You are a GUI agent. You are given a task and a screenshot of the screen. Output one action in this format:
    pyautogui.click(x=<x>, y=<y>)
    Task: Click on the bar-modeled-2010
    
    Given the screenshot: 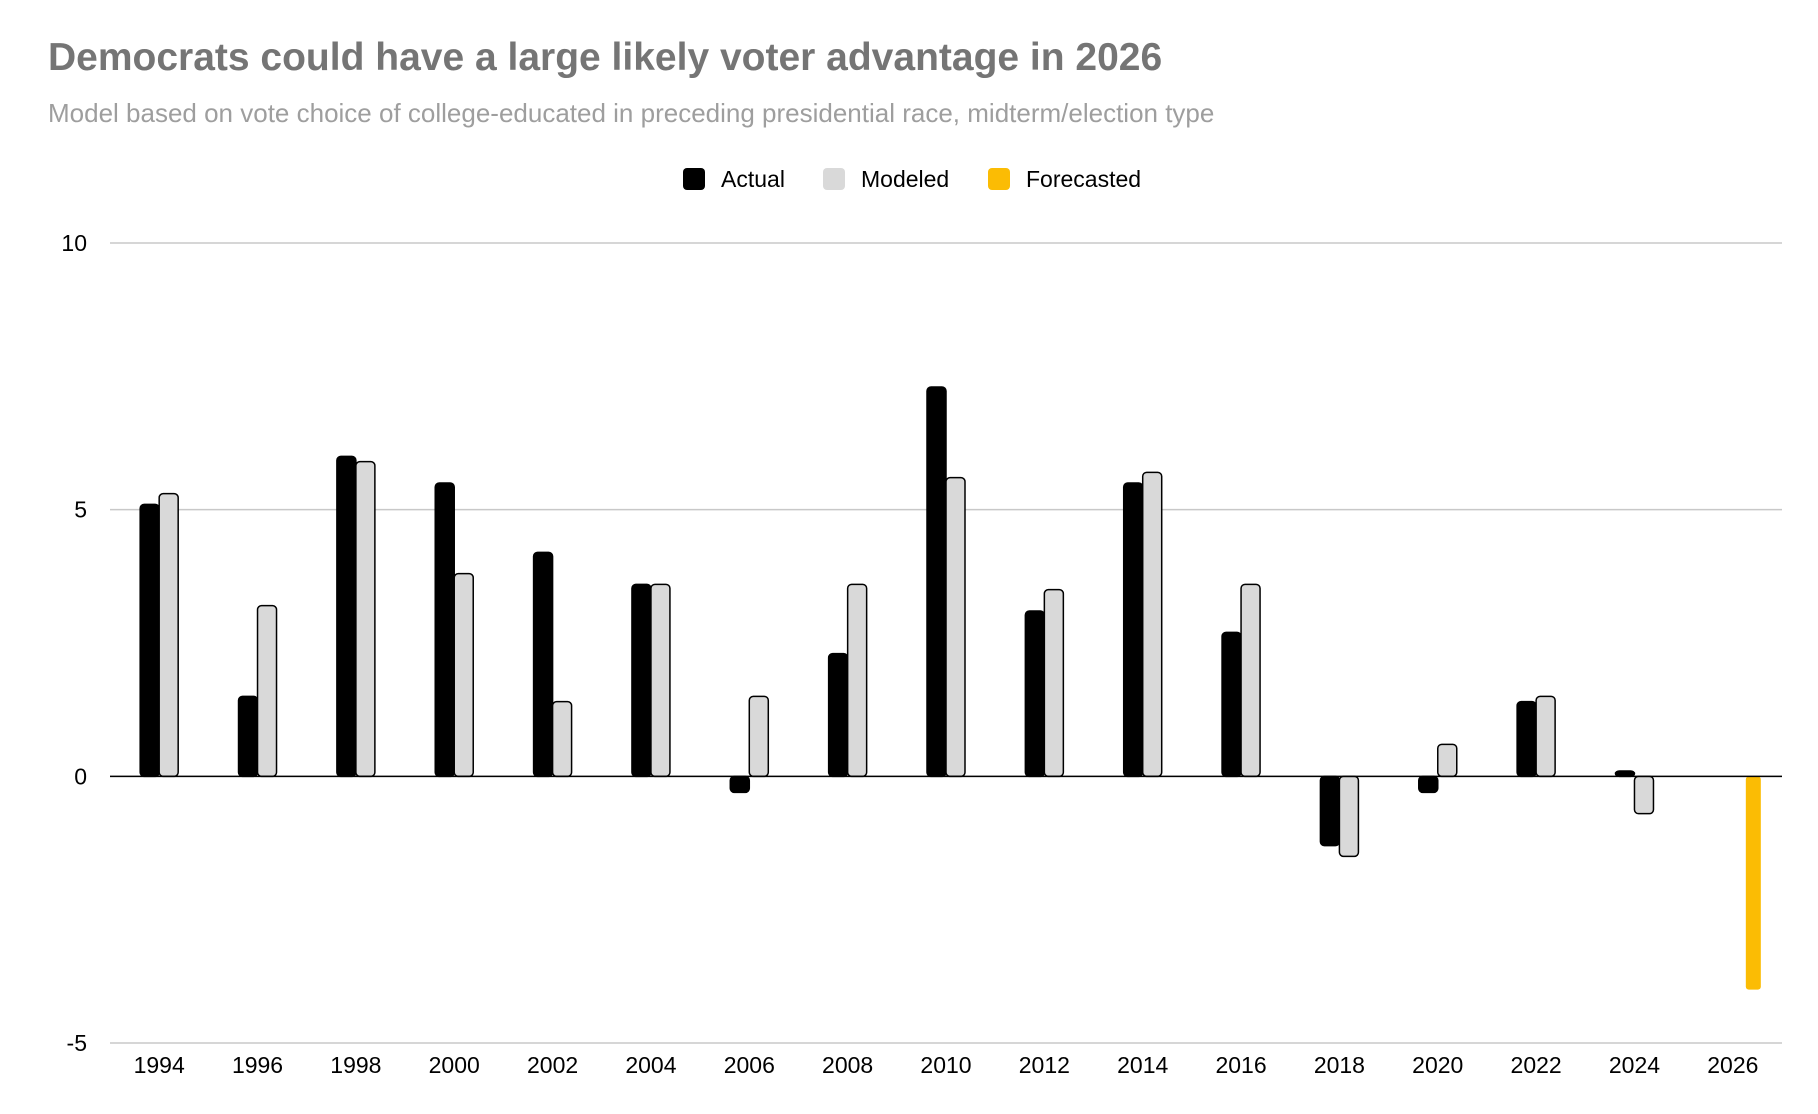 What is the action you would take?
    pyautogui.click(x=955, y=627)
    